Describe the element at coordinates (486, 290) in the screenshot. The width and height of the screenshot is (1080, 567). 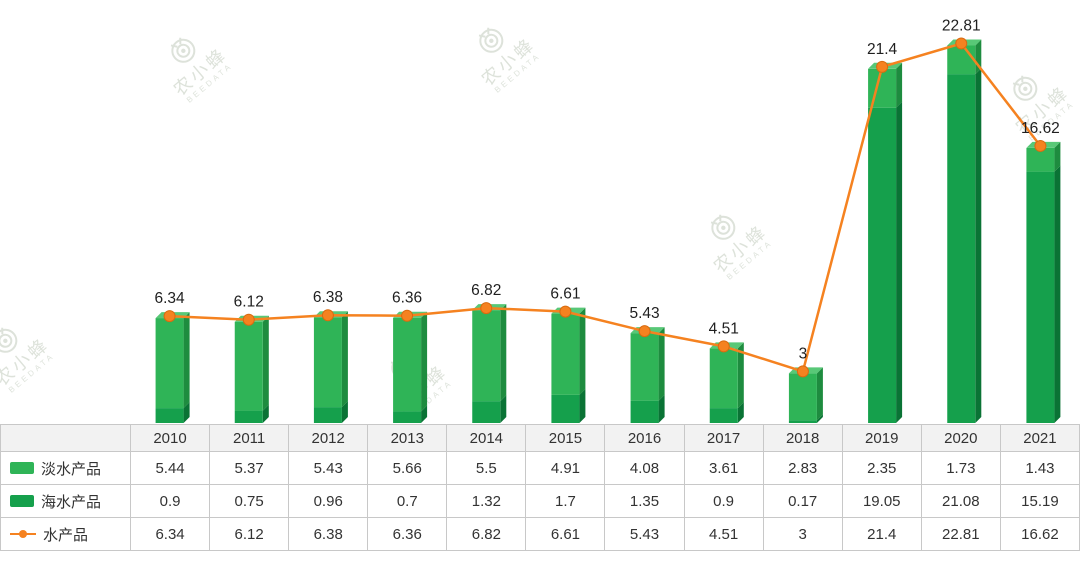
I see `value-label: 6.82` at that location.